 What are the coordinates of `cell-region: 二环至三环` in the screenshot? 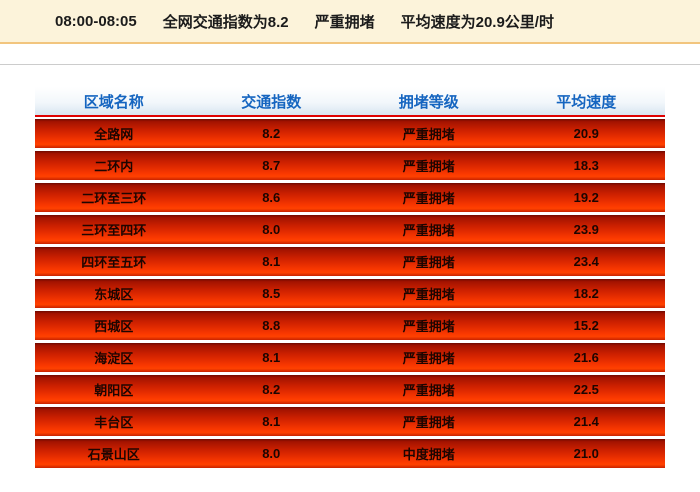 It's located at (114, 198).